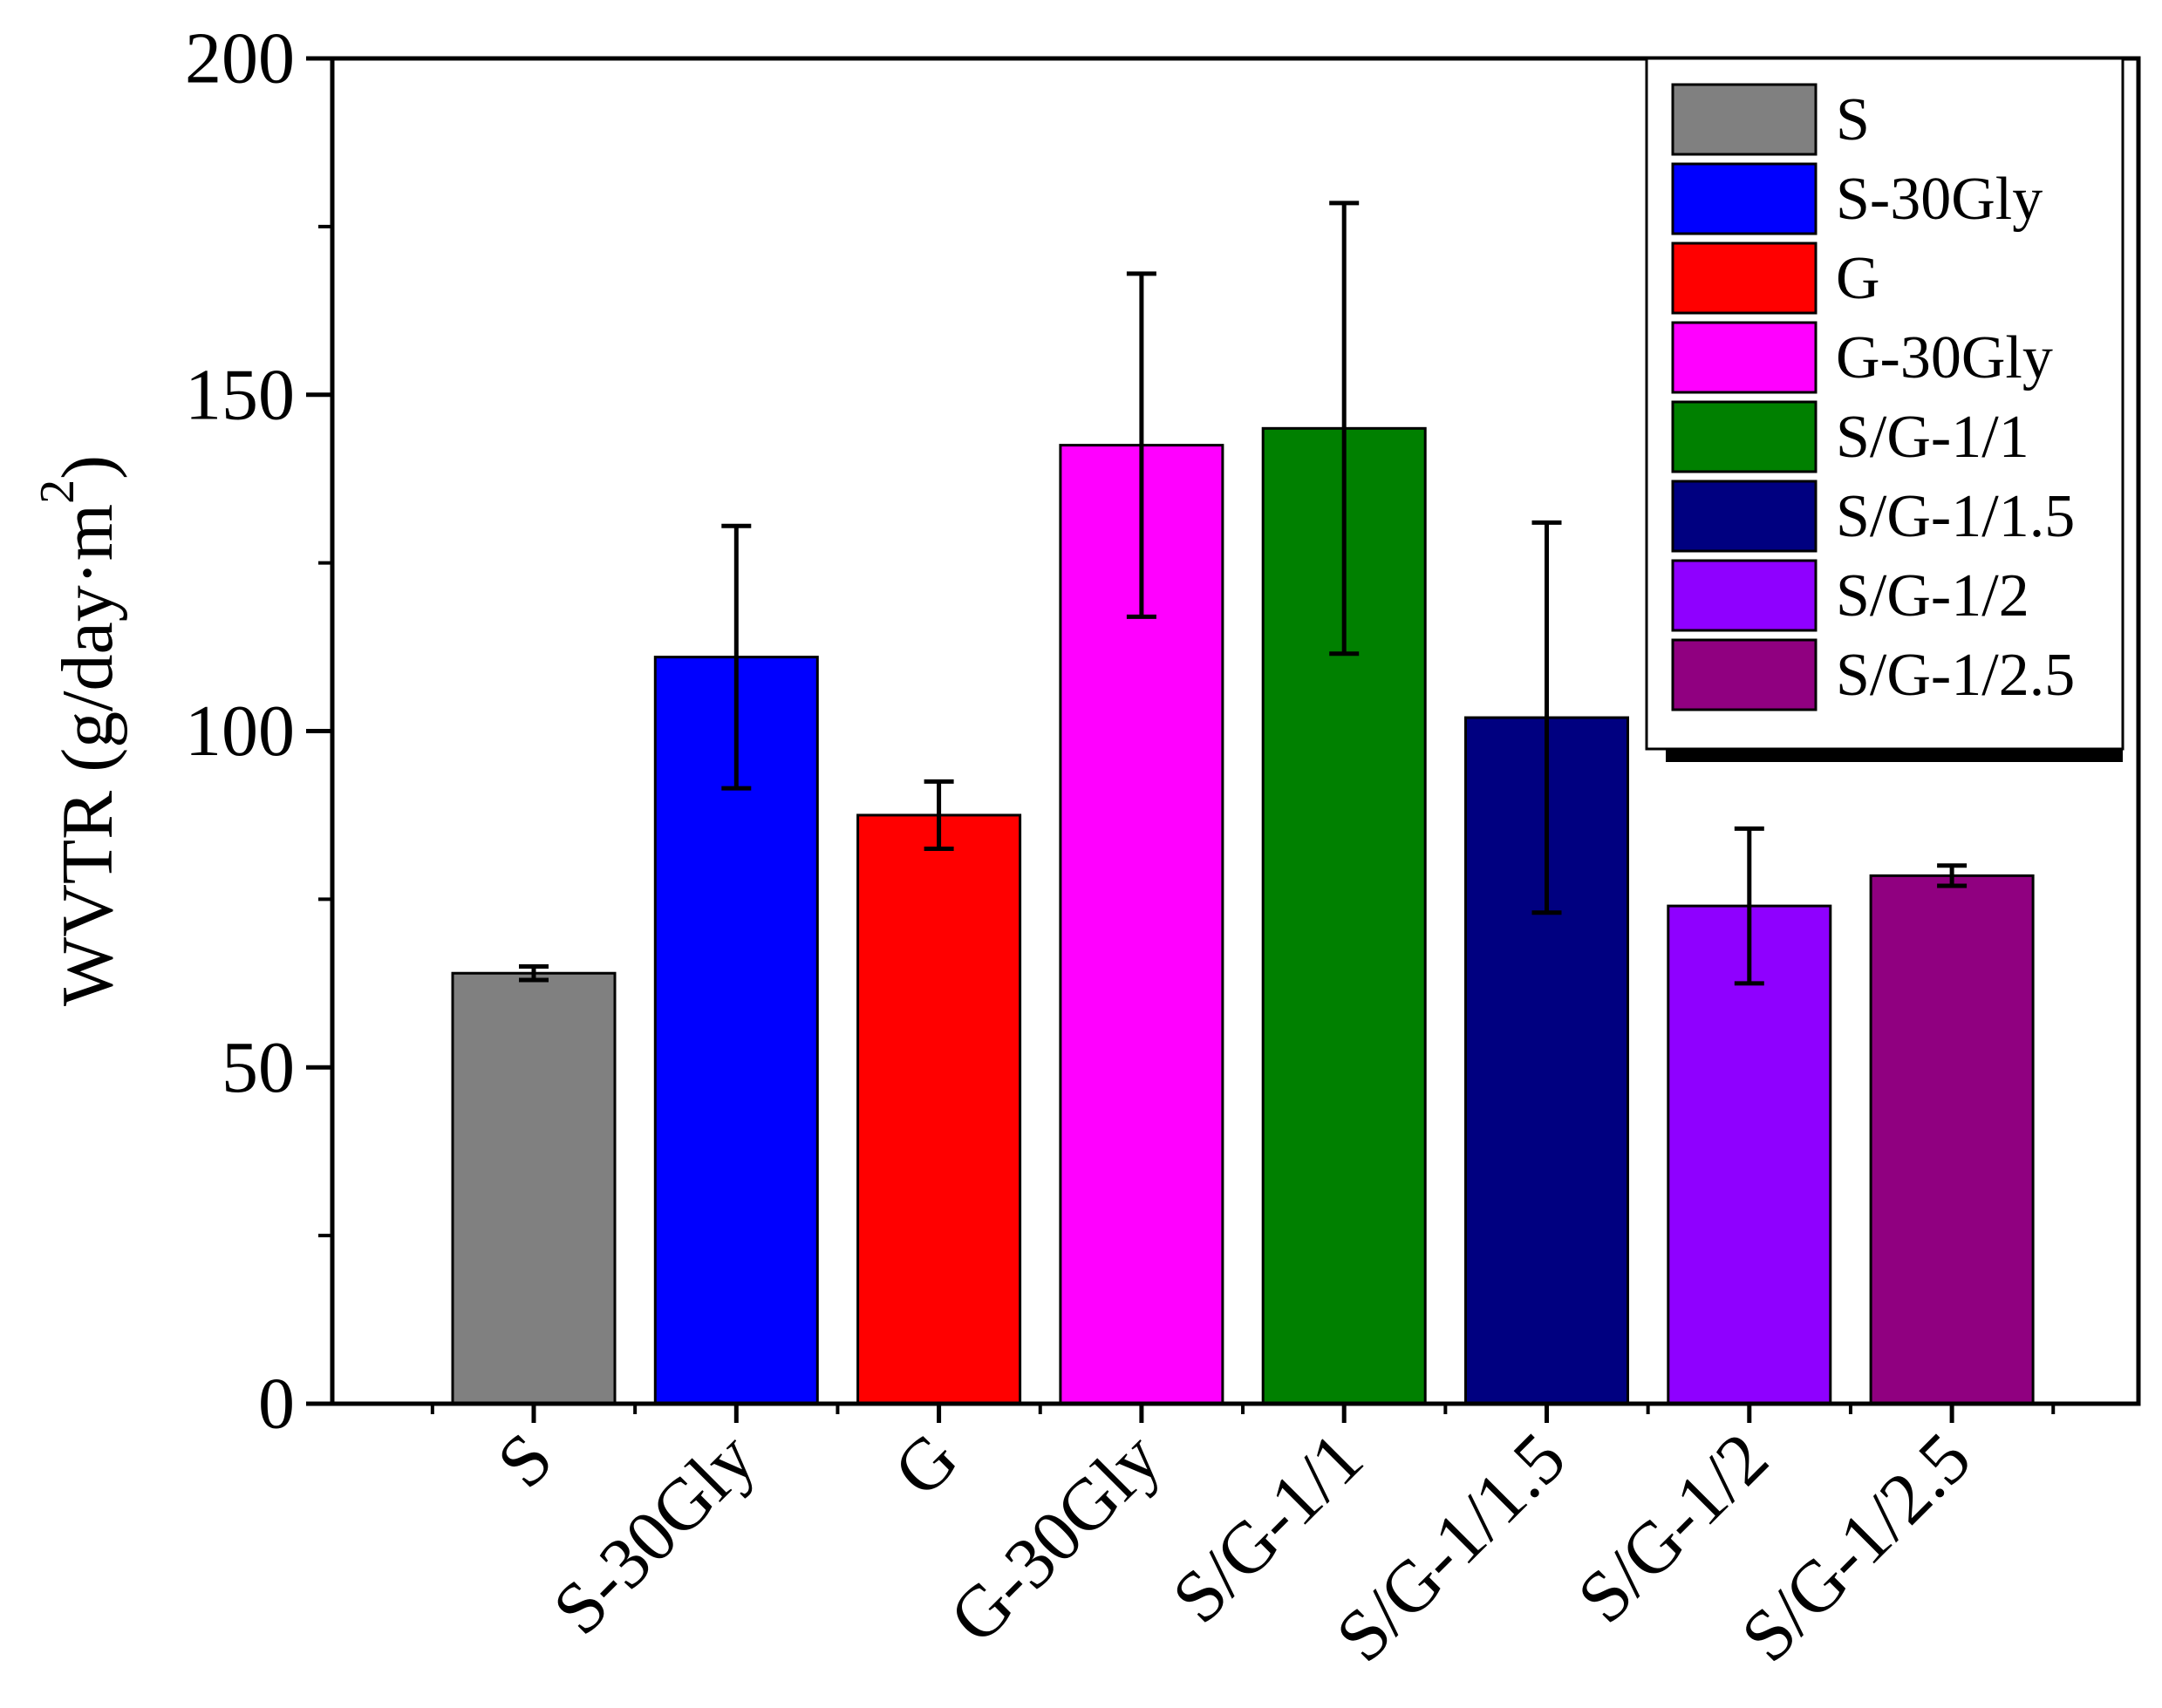 Image resolution: width=2162 pixels, height=1708 pixels. I want to click on legend-label-G-30Gly: G-30Gly, so click(1944, 358).